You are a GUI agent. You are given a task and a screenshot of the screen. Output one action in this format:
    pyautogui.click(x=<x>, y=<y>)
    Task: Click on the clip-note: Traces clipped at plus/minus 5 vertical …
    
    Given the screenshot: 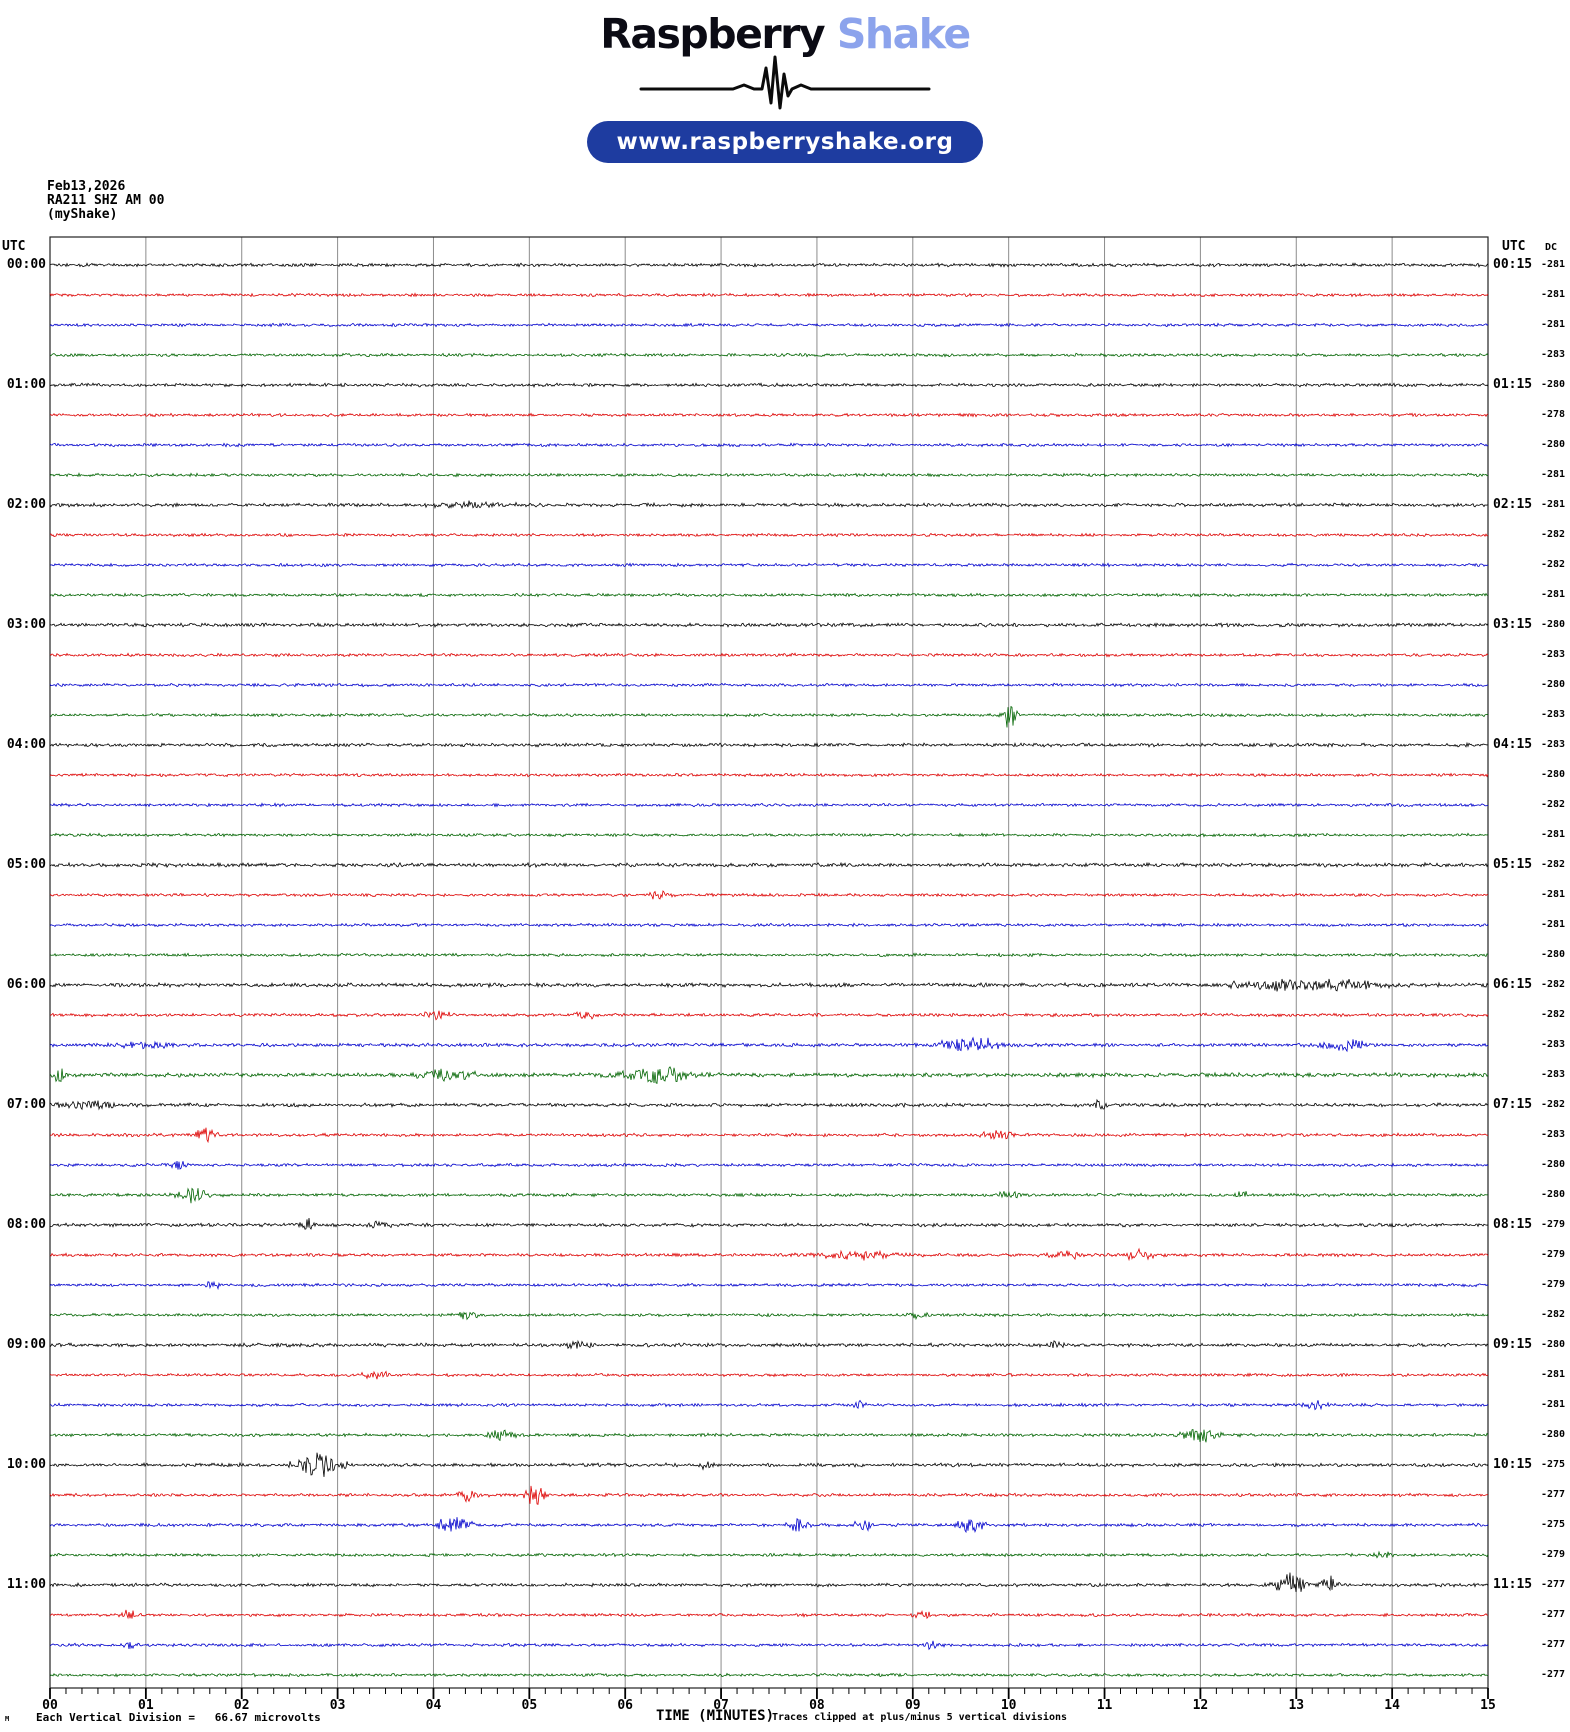 What is the action you would take?
    pyautogui.click(x=920, y=1717)
    